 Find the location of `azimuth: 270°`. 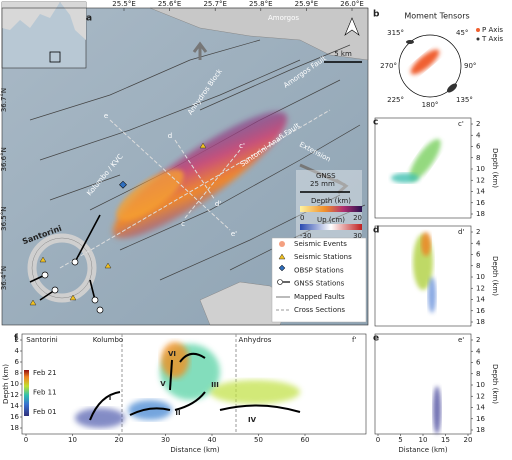

azimuth: 270° is located at coordinates (388, 66).